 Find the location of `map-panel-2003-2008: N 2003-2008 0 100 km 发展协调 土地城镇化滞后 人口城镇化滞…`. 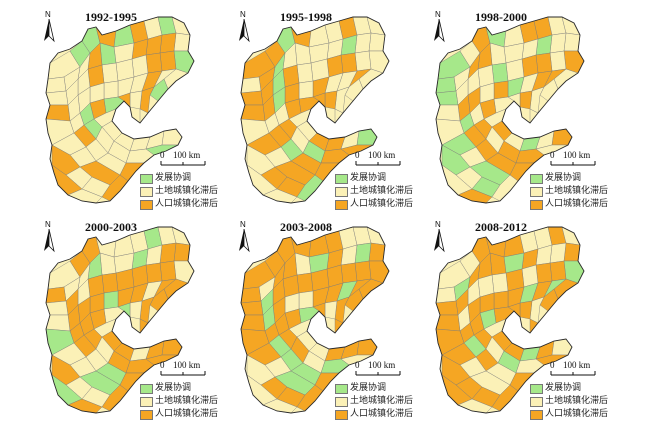

map-panel-2003-2008: N 2003-2008 0 100 km 发展协调 土地城镇化滞后 人口城镇化滞… is located at coordinates (325, 317).